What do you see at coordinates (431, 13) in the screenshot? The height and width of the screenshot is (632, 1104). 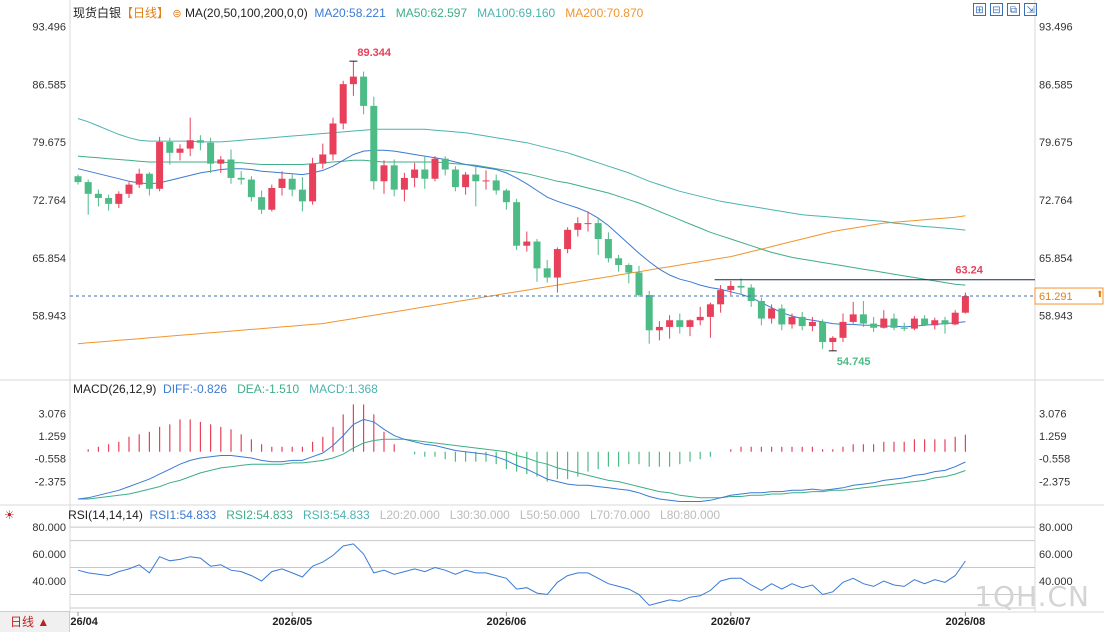 I see `ma50-value: MA50:62.597` at bounding box center [431, 13].